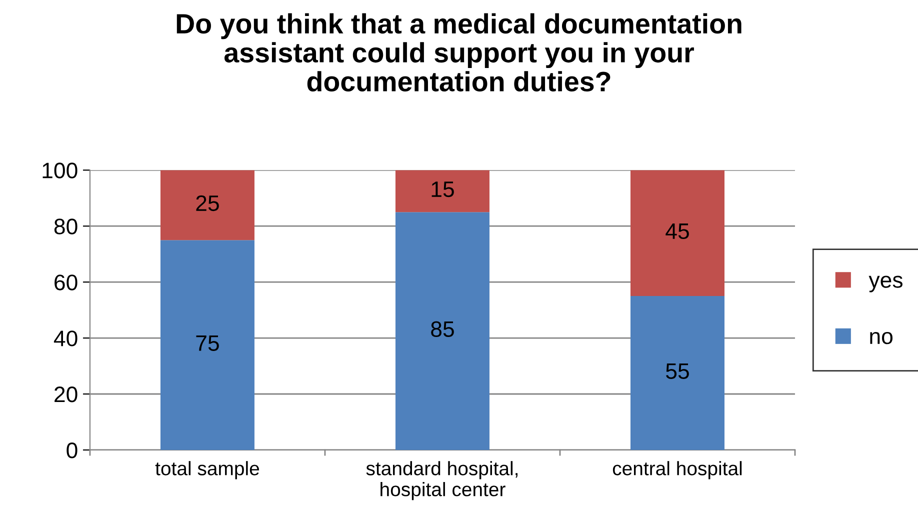 The image size is (918, 530). I want to click on y-tick-label: 100, so click(60, 170).